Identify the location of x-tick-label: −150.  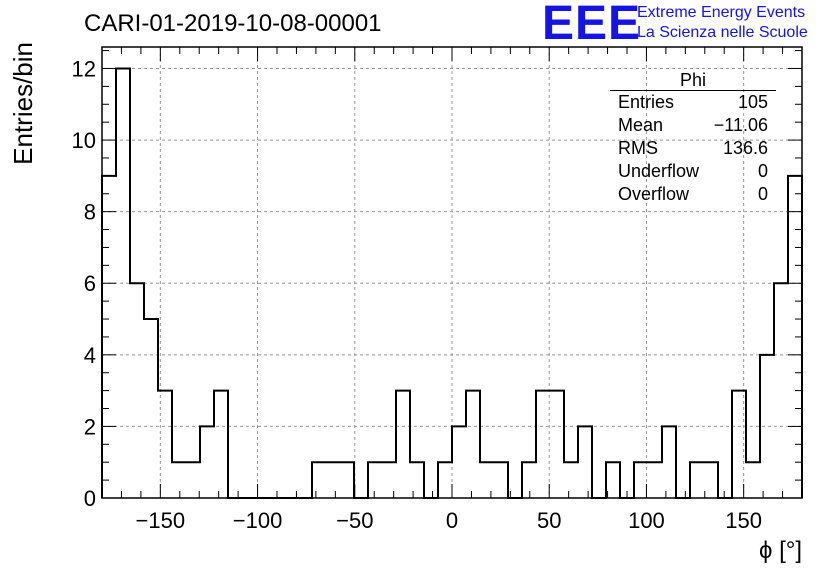
(161, 520).